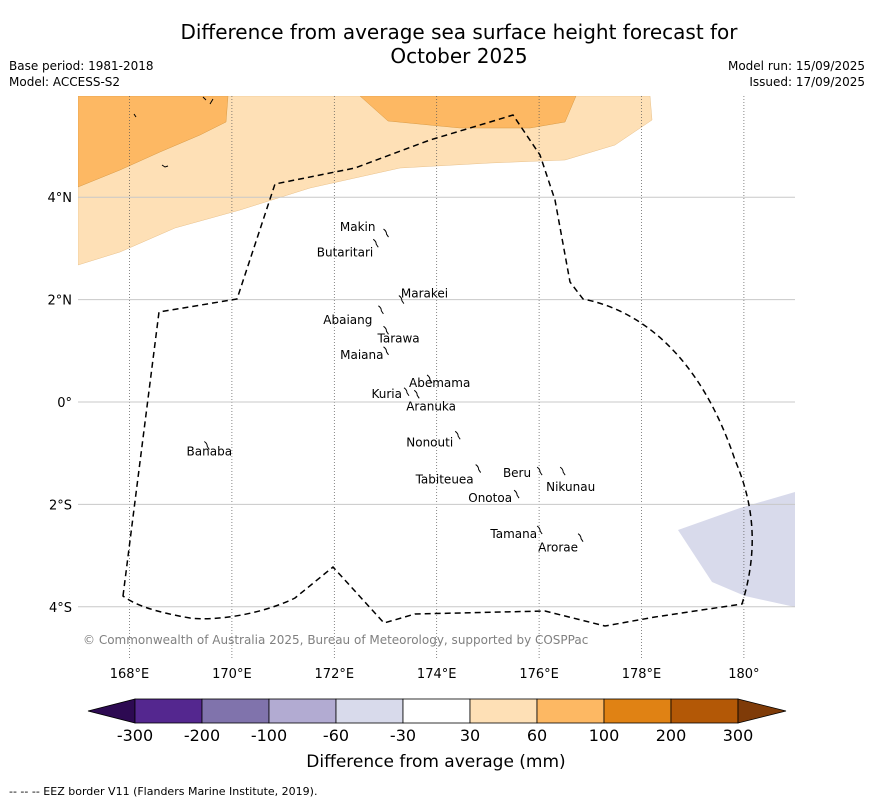 This screenshot has height=804, width=873. What do you see at coordinates (398, 338) in the screenshot?
I see `island-label: Tarawa` at bounding box center [398, 338].